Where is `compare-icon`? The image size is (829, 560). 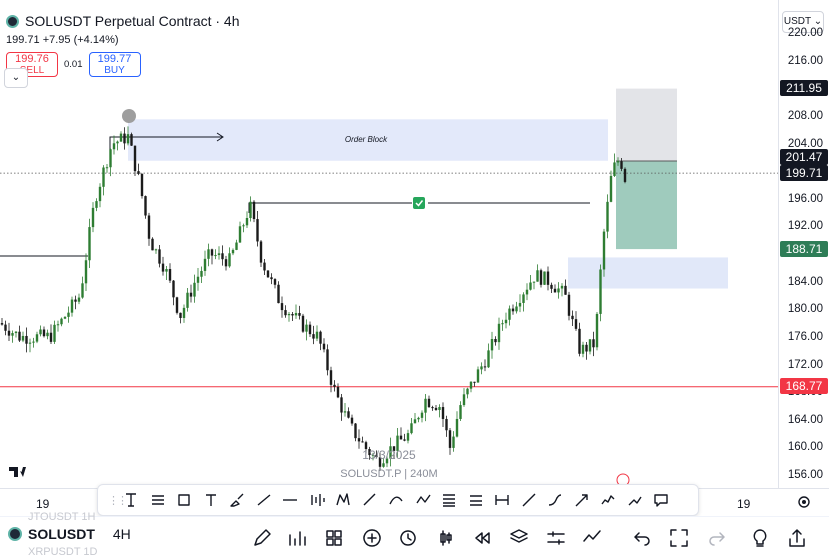 compare-icon is located at coordinates (592, 538).